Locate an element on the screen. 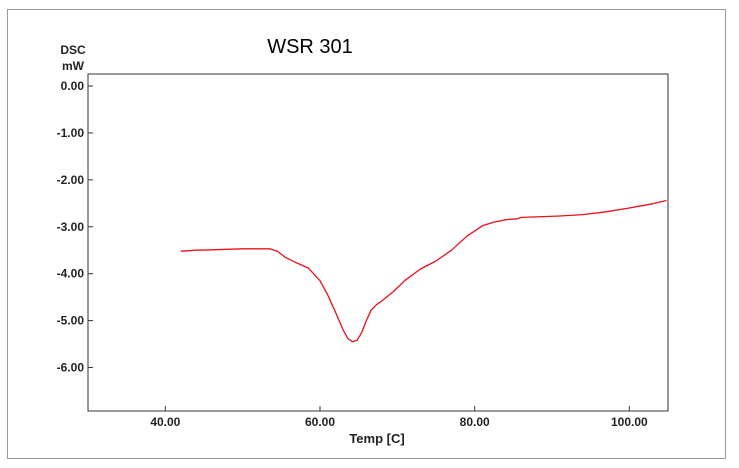 This screenshot has height=468, width=739. chart-title: WSR 301 is located at coordinates (310, 47).